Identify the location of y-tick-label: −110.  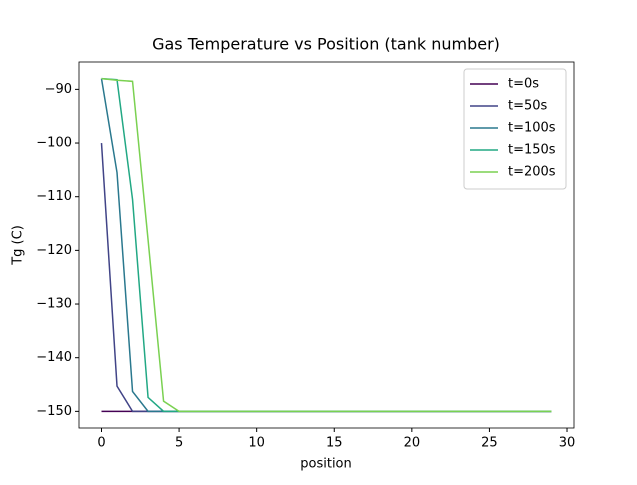
(54, 196).